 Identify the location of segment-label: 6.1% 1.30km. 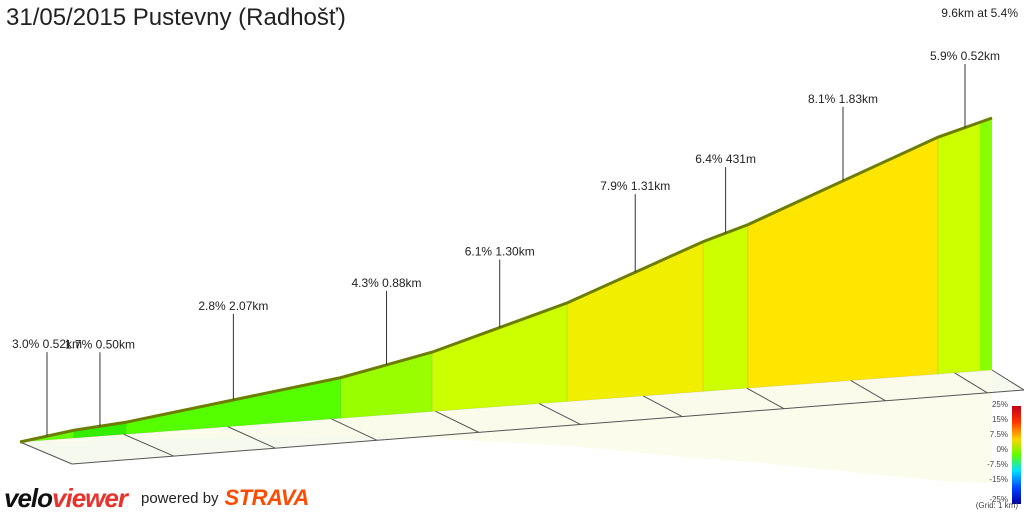
(500, 252).